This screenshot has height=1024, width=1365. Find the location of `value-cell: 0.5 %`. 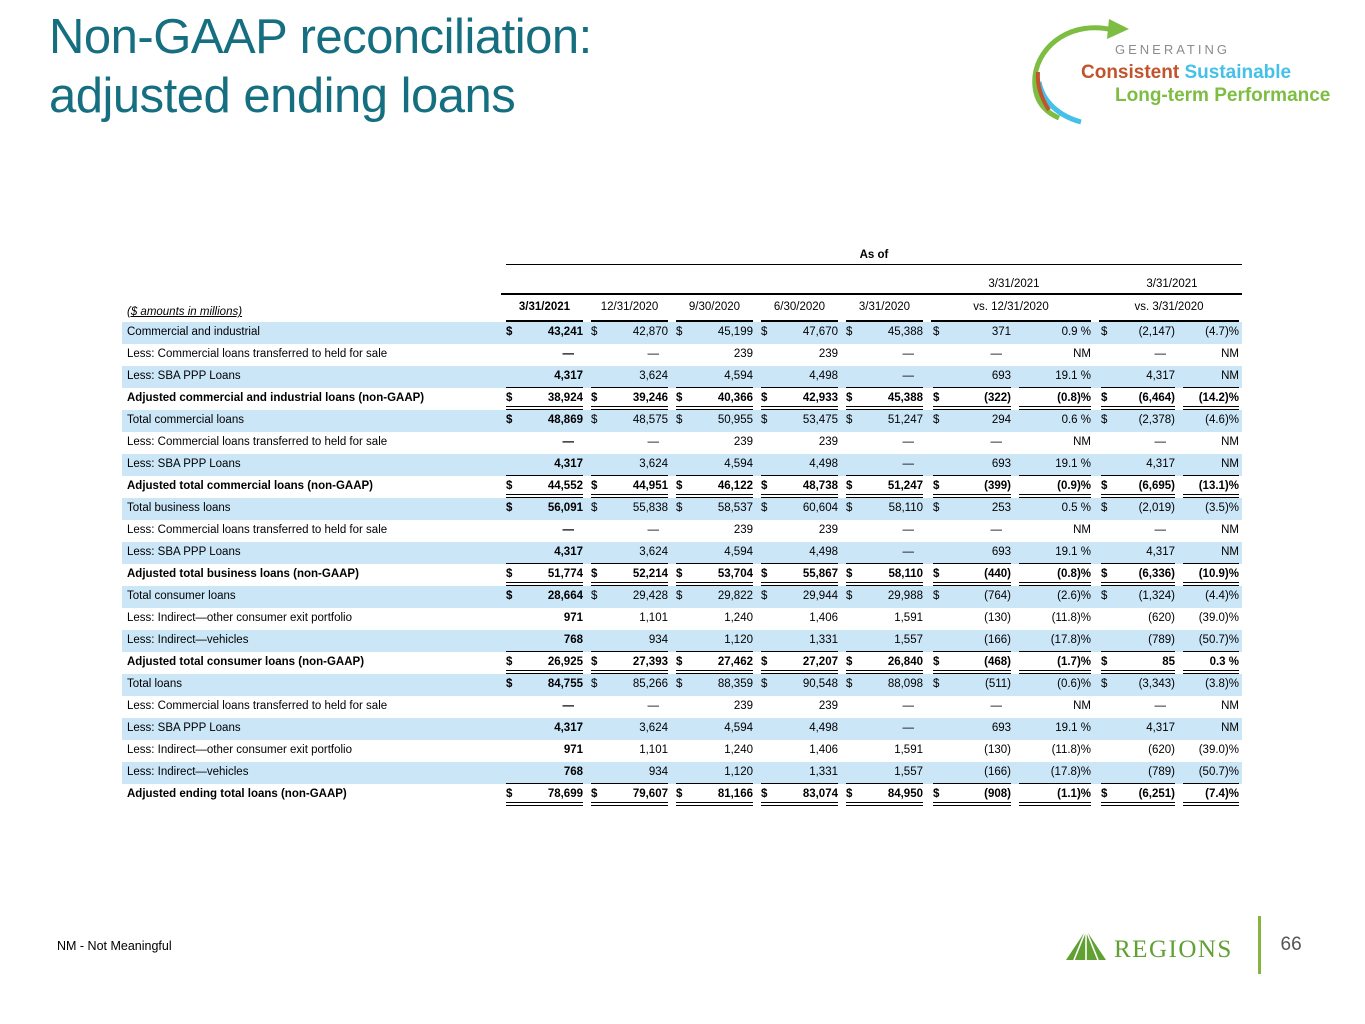

value-cell: 0.5 % is located at coordinates (1076, 508).